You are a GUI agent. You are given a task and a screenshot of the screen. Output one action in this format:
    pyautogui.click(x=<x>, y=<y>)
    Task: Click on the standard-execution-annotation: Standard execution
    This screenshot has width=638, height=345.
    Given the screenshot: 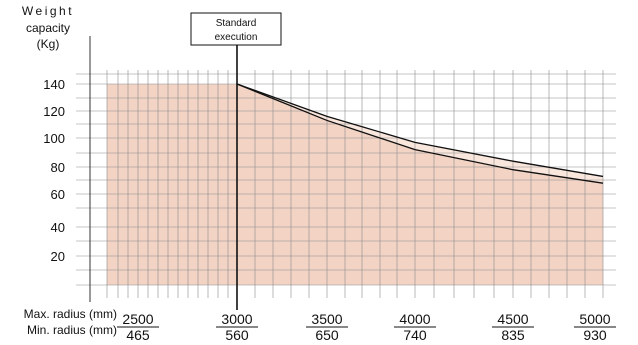 What is the action you would take?
    pyautogui.click(x=236, y=29)
    